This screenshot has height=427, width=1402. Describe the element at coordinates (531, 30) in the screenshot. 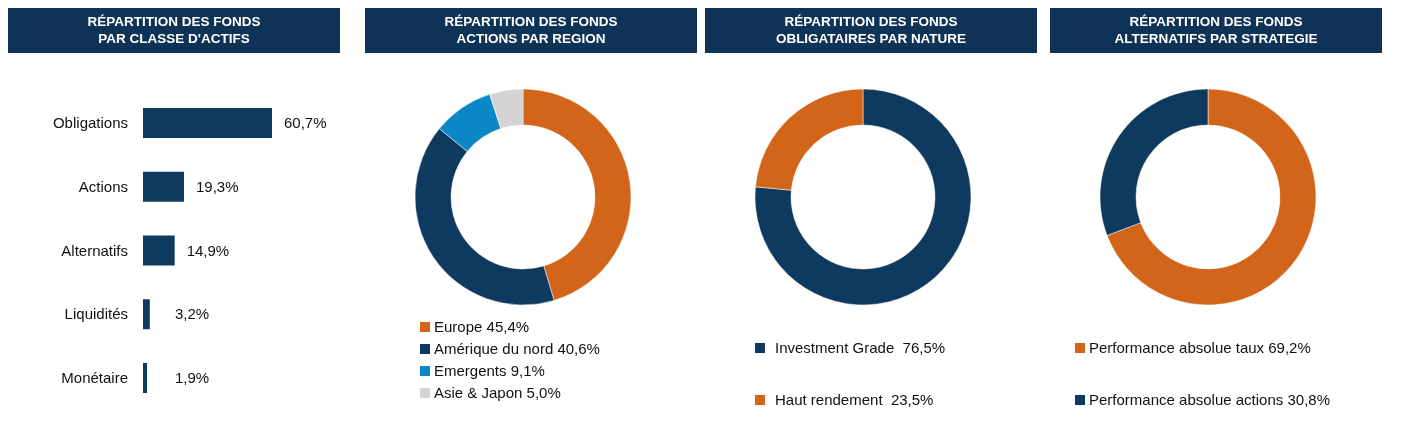

I see `chart-title: RÉPARTITION DES FONDS ACTIONS PAR REGION` at that location.